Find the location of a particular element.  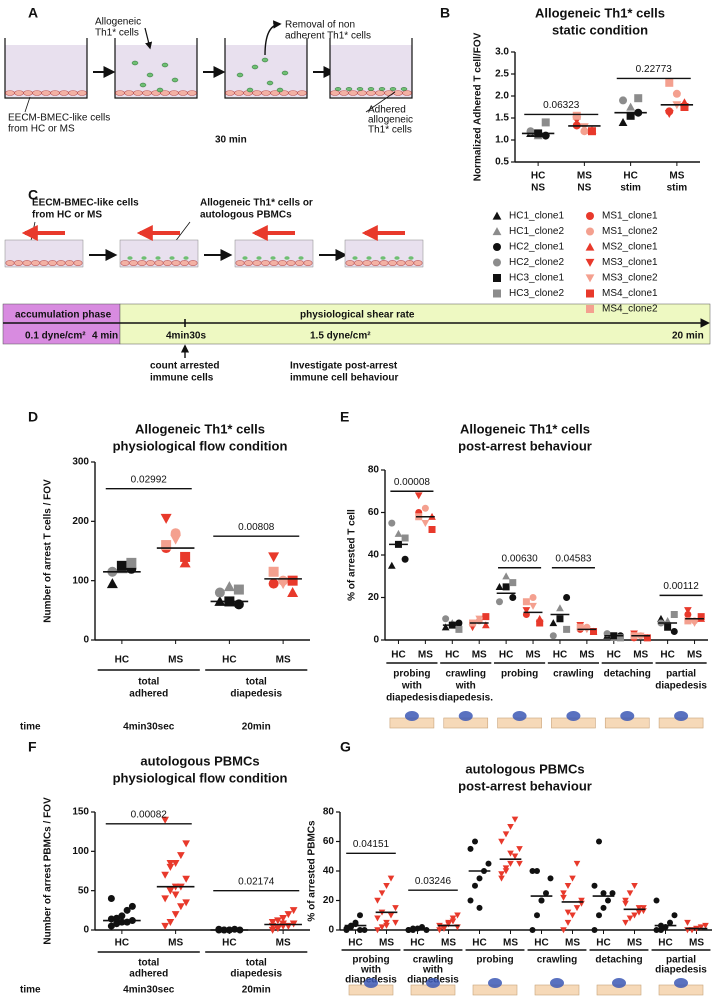

label: autologous PBMCs is located at coordinates (246, 215).